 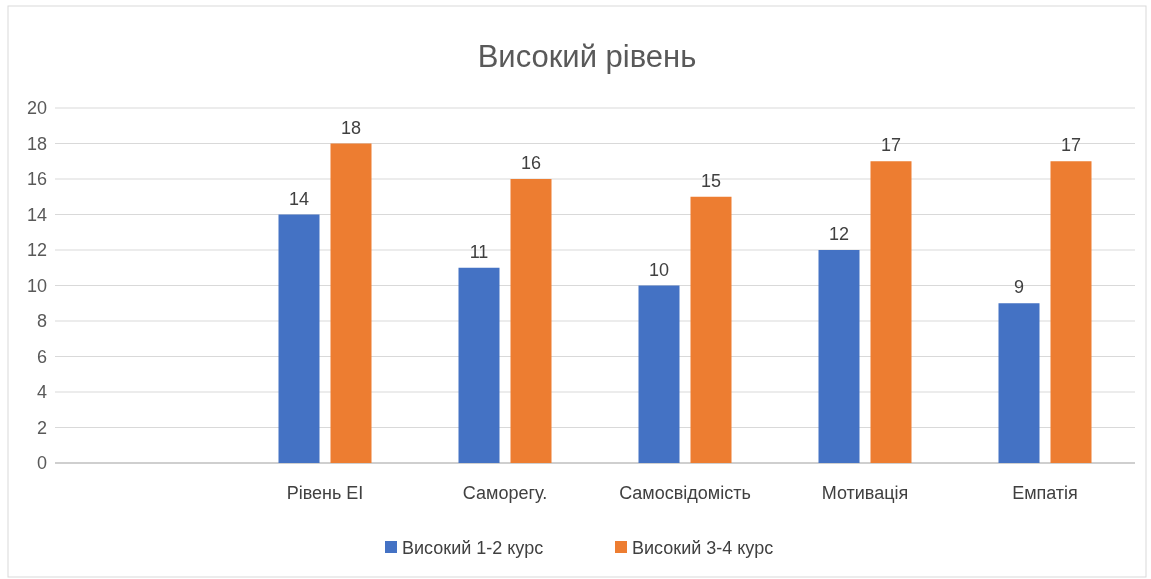 I want to click on y-tick-label: 8, so click(x=41, y=321).